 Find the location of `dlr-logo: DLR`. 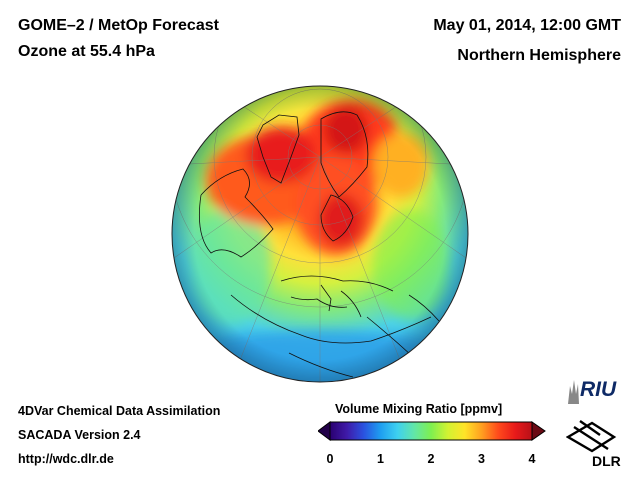

dlr-logo: DLR is located at coordinates (593, 443).